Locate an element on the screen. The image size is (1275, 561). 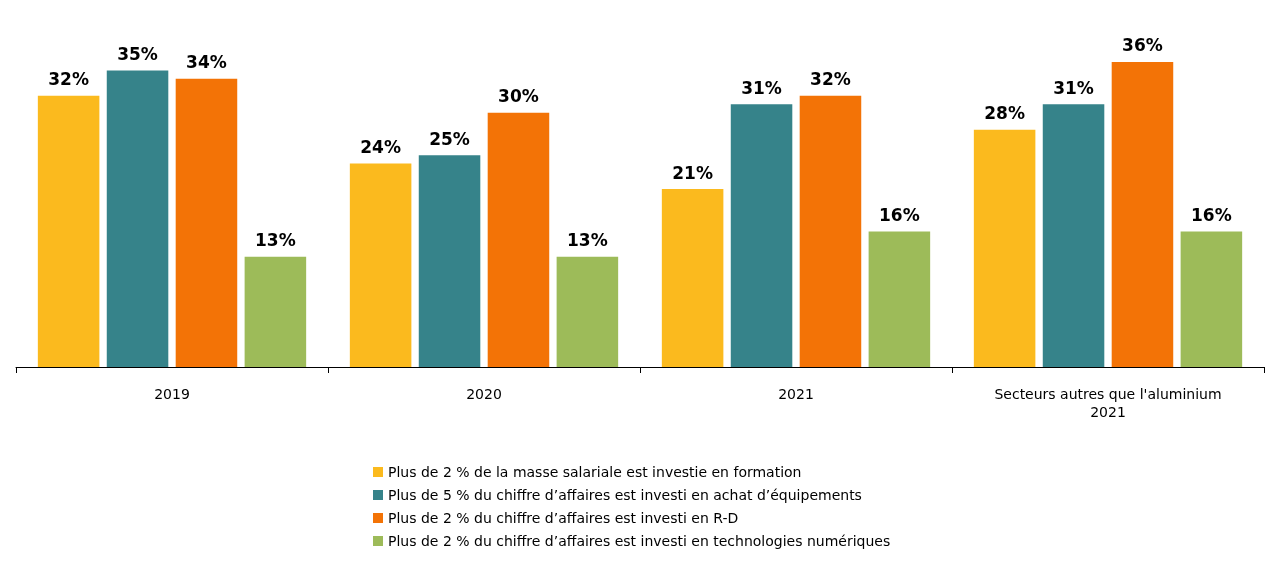
x-tick-label: 2021 is located at coordinates (796, 394).